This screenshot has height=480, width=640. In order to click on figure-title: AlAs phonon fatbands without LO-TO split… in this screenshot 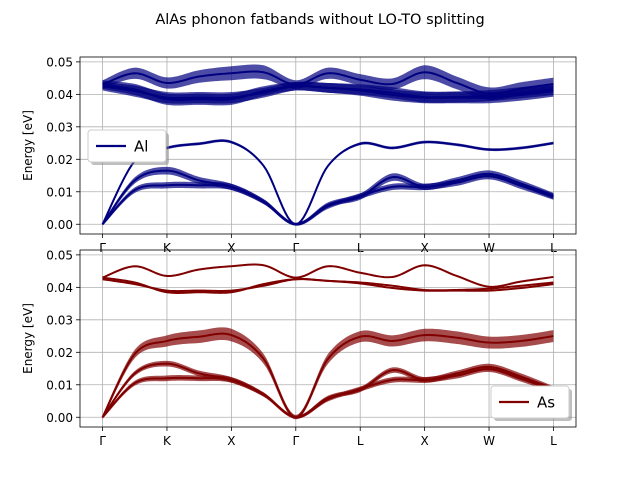, I will do `click(319, 20)`.